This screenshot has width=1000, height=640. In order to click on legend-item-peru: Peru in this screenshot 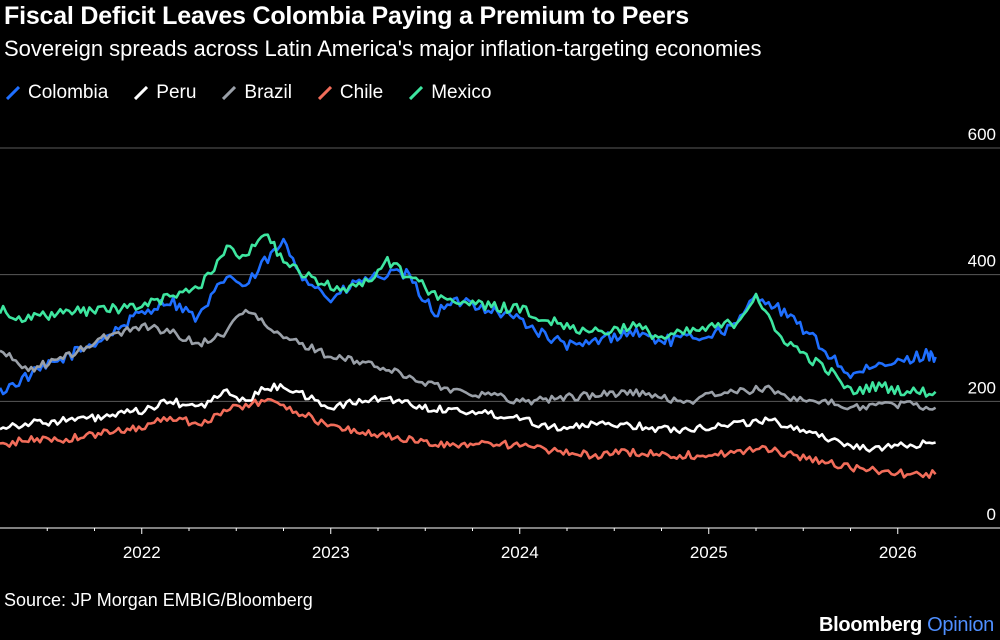, I will do `click(165, 93)`.